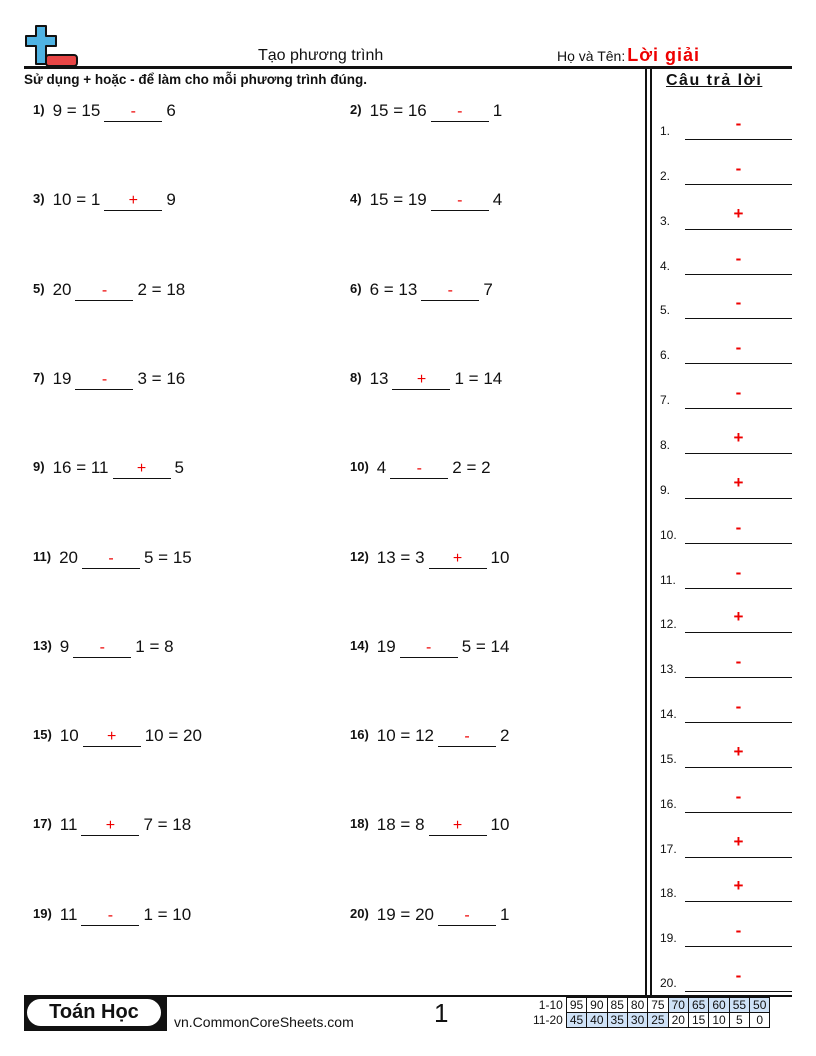 This screenshot has height=1056, width=816. What do you see at coordinates (64, 646) in the screenshot?
I see `problem-left: 9` at bounding box center [64, 646].